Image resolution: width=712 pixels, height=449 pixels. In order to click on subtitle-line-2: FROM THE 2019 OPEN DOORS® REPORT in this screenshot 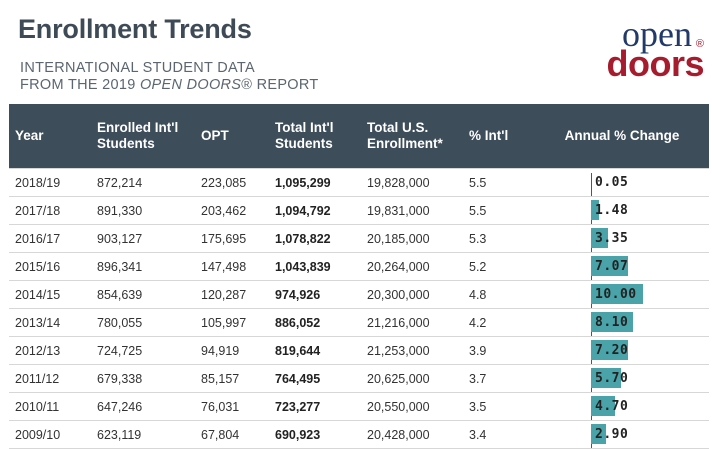, I will do `click(169, 85)`.